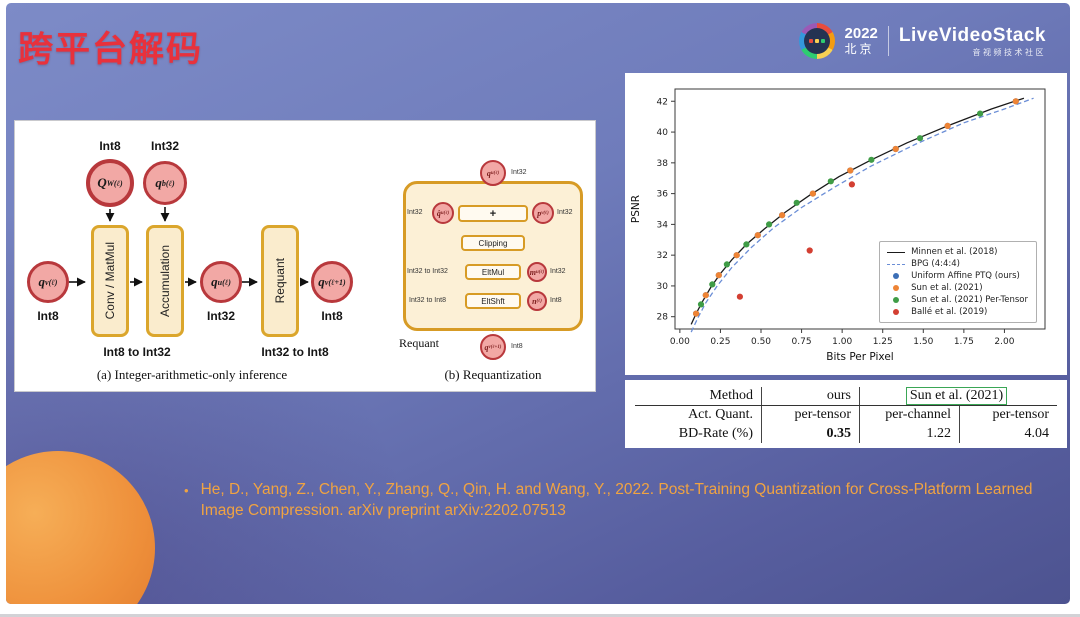  I want to click on svg-text: 2.00, so click(1004, 342).